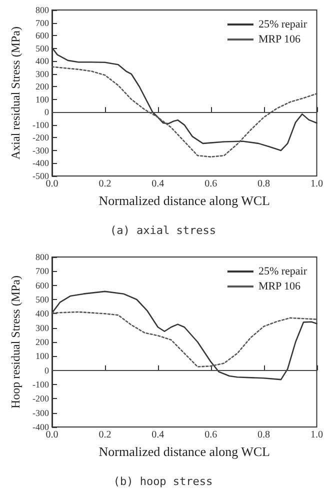  What do you see at coordinates (41, 176) in the screenshot?
I see `y-tick-label: -500` at bounding box center [41, 176].